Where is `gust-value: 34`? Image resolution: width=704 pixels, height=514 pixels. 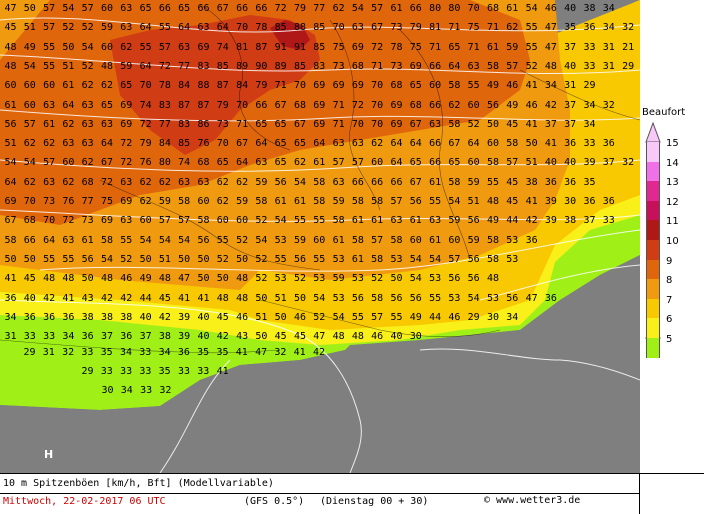 gust-value: 34 is located at coordinates (608, 8).